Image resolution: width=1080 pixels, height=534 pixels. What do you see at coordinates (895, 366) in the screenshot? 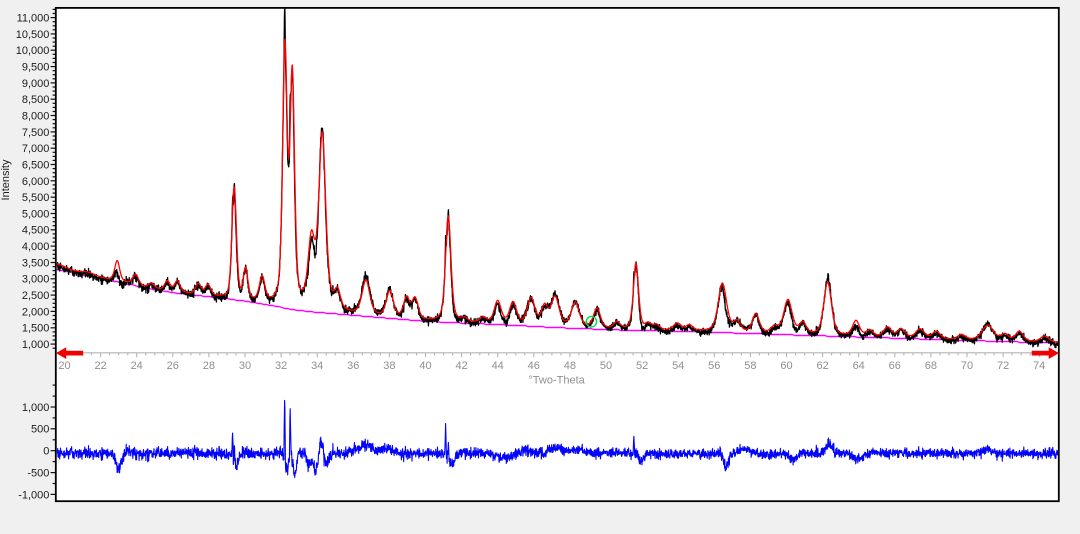
I see `svg-text: 66` at bounding box center [895, 366].